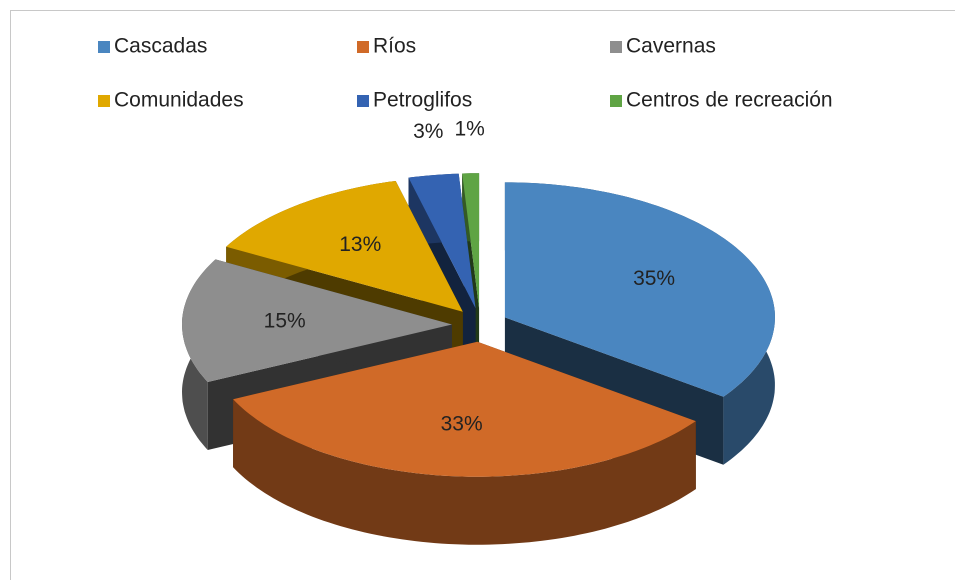 The image size is (955, 580). I want to click on data-label: 33%, so click(462, 424).